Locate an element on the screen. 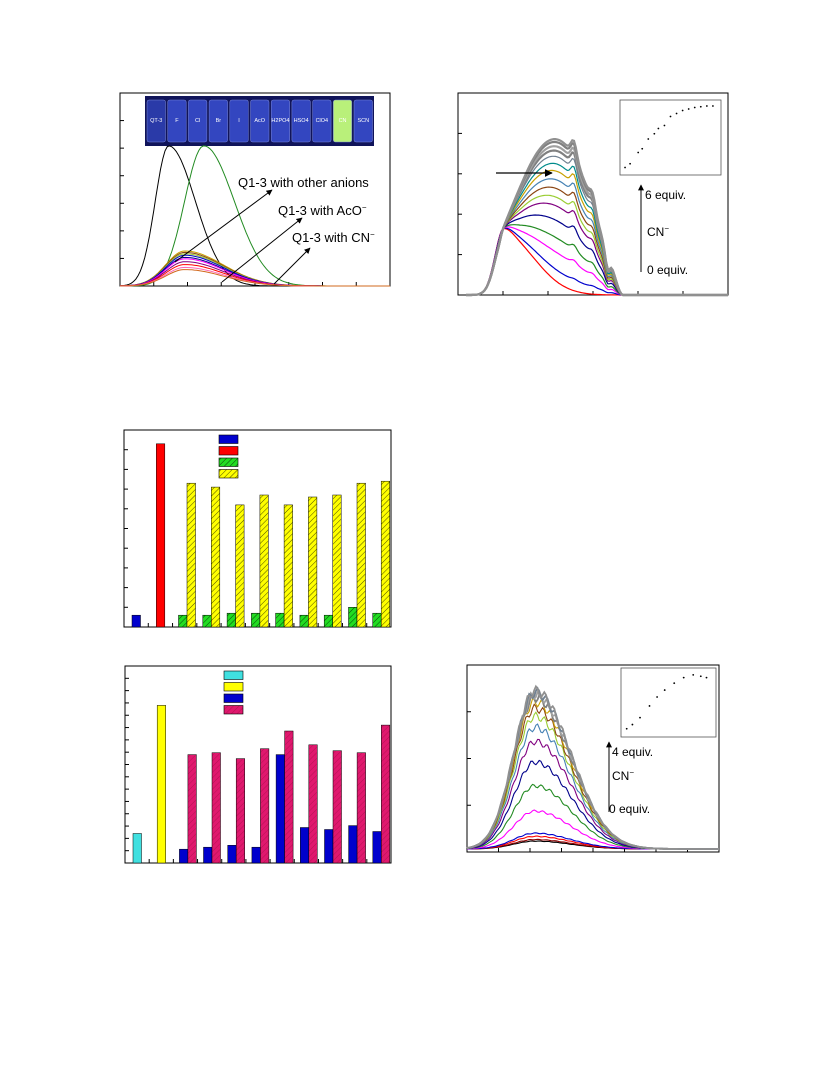 The image size is (816, 1079). panel-bar-chart-upper is located at coordinates (257, 528).